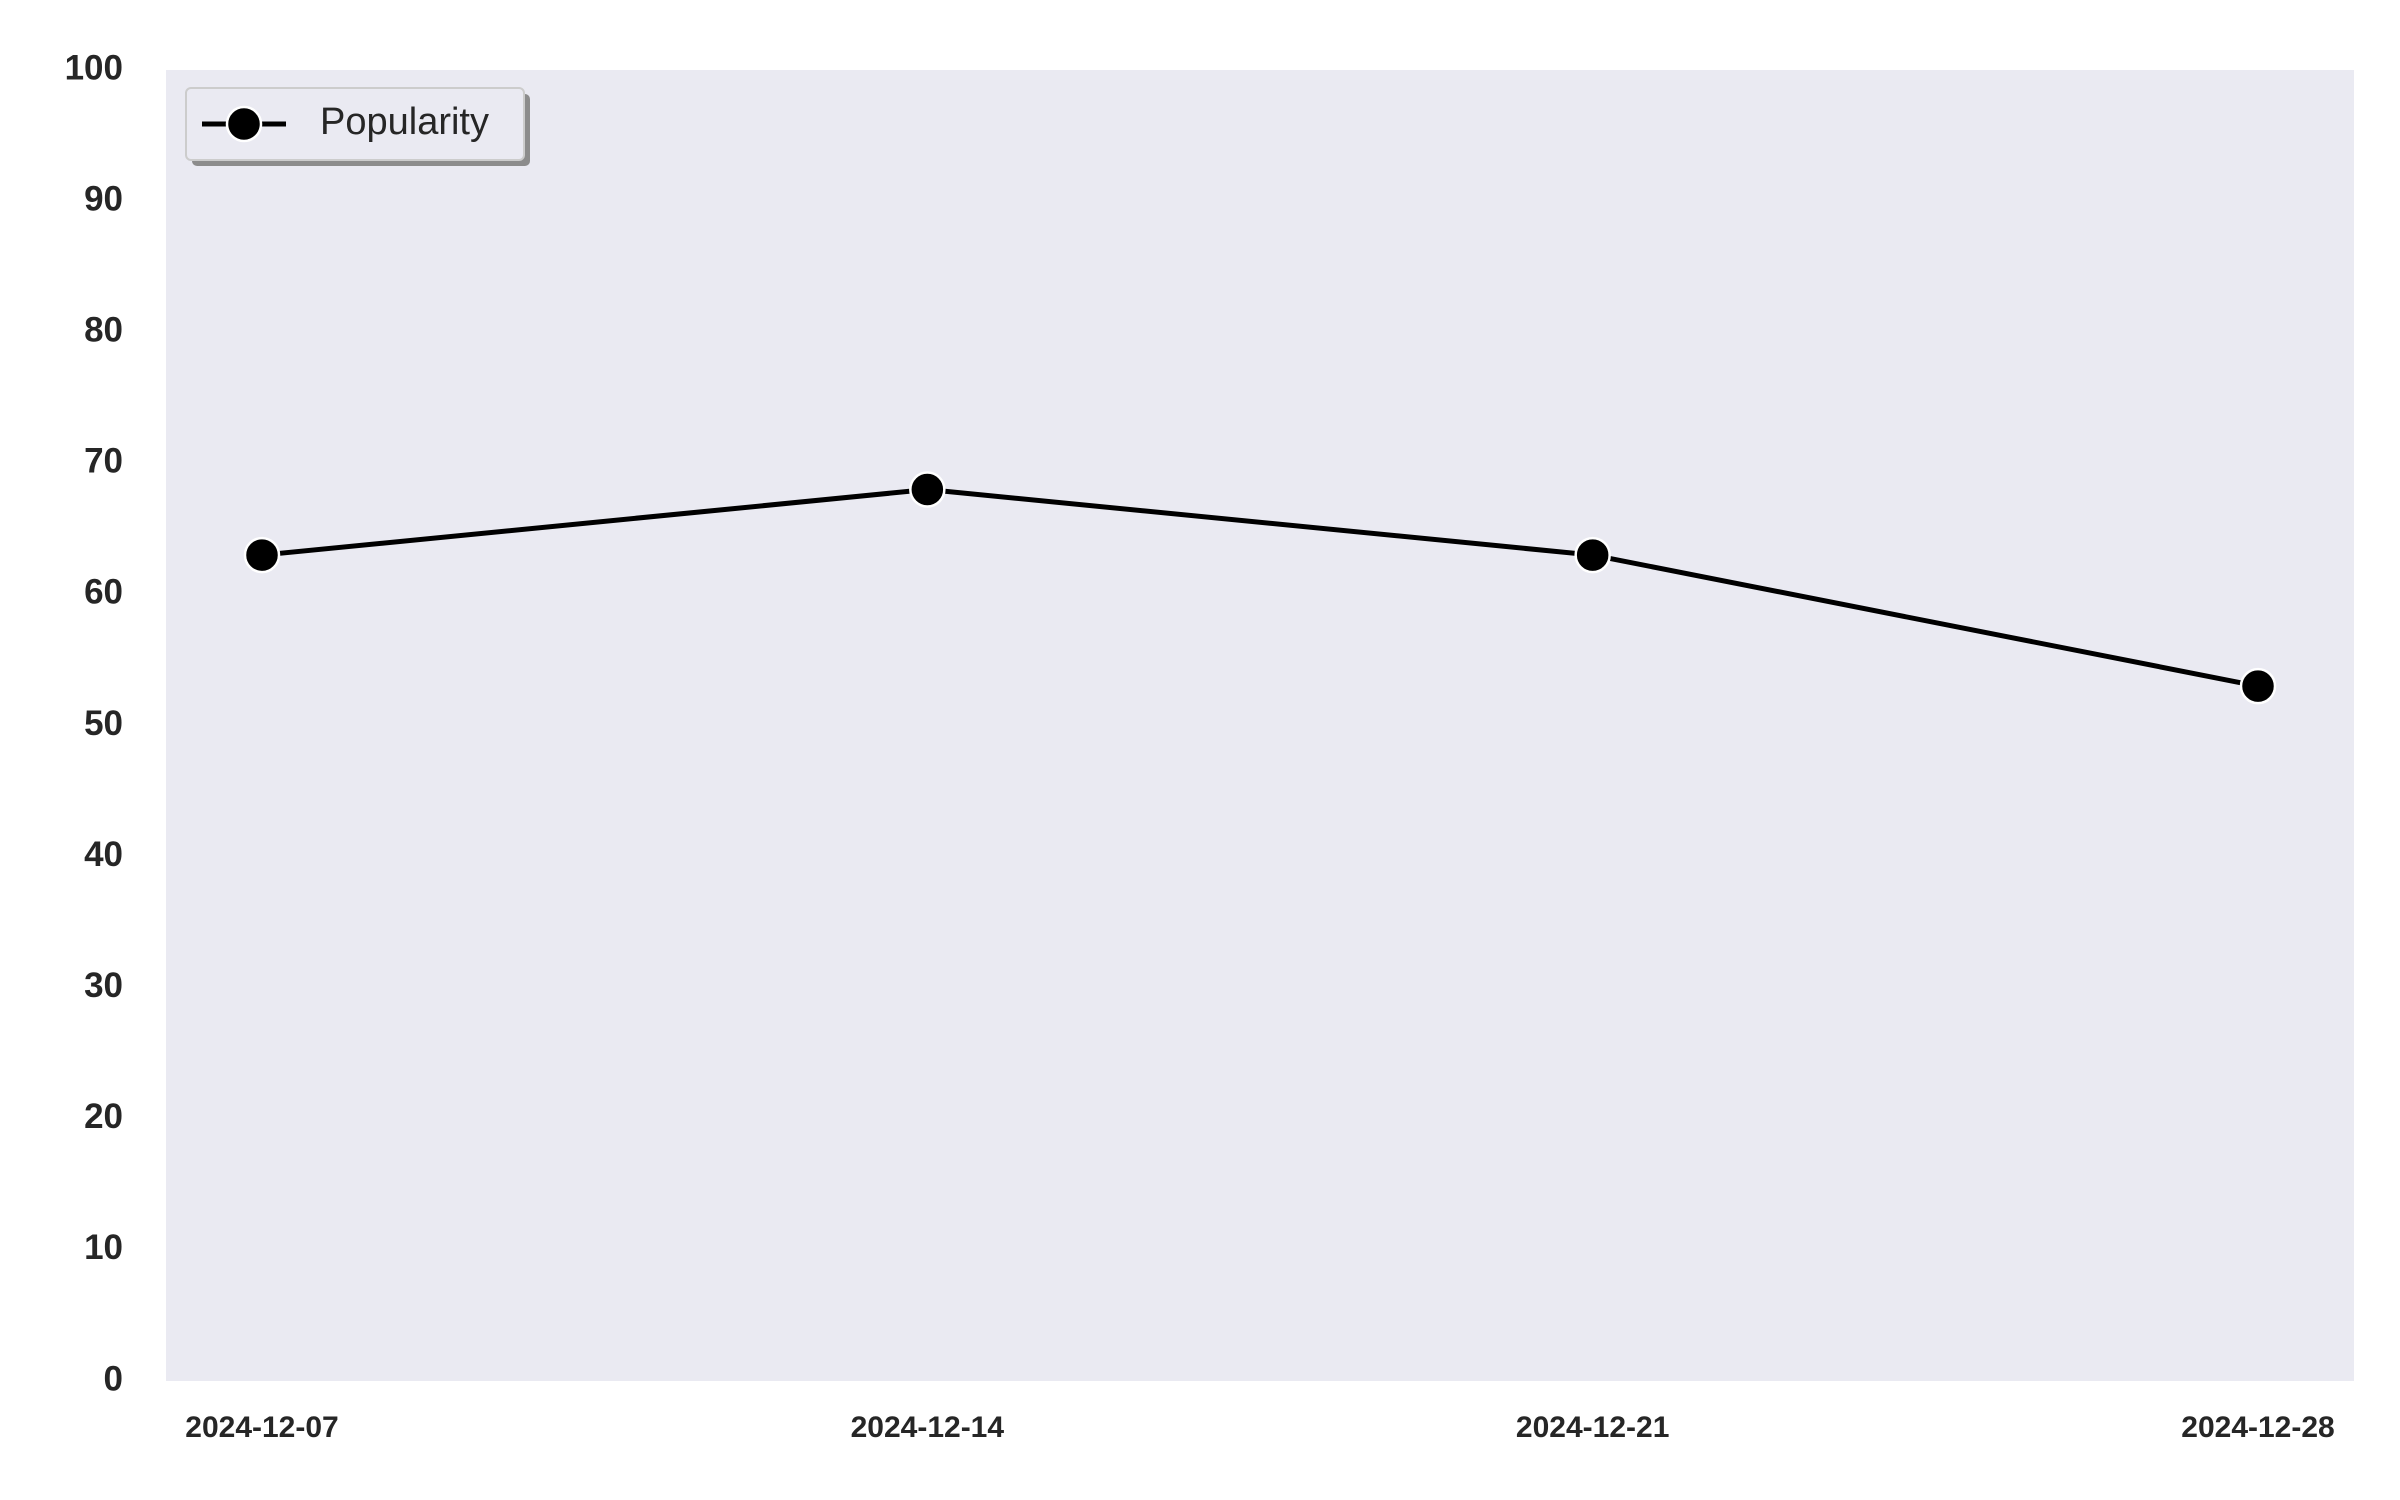  Describe the element at coordinates (244, 124) in the screenshot. I see `legend-marker-swatch` at that location.